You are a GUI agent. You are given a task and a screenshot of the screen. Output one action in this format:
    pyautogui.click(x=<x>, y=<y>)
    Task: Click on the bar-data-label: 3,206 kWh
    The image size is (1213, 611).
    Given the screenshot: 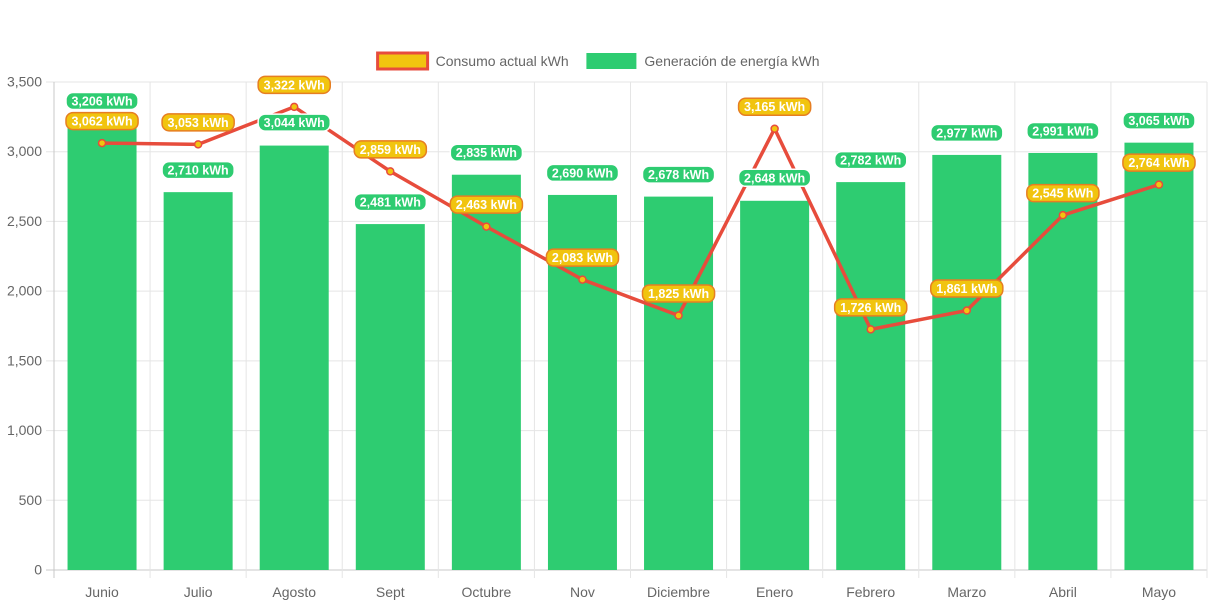 What is the action you would take?
    pyautogui.click(x=101, y=101)
    